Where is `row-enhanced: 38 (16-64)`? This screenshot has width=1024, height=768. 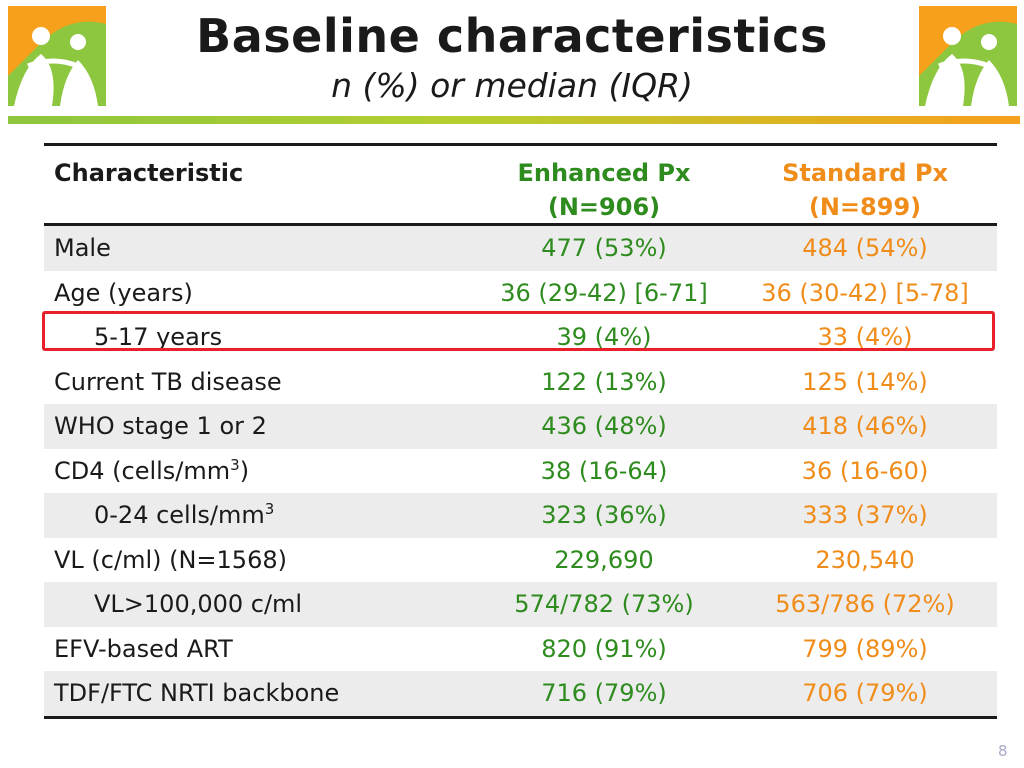 row-enhanced: 38 (16-64) is located at coordinates (604, 470).